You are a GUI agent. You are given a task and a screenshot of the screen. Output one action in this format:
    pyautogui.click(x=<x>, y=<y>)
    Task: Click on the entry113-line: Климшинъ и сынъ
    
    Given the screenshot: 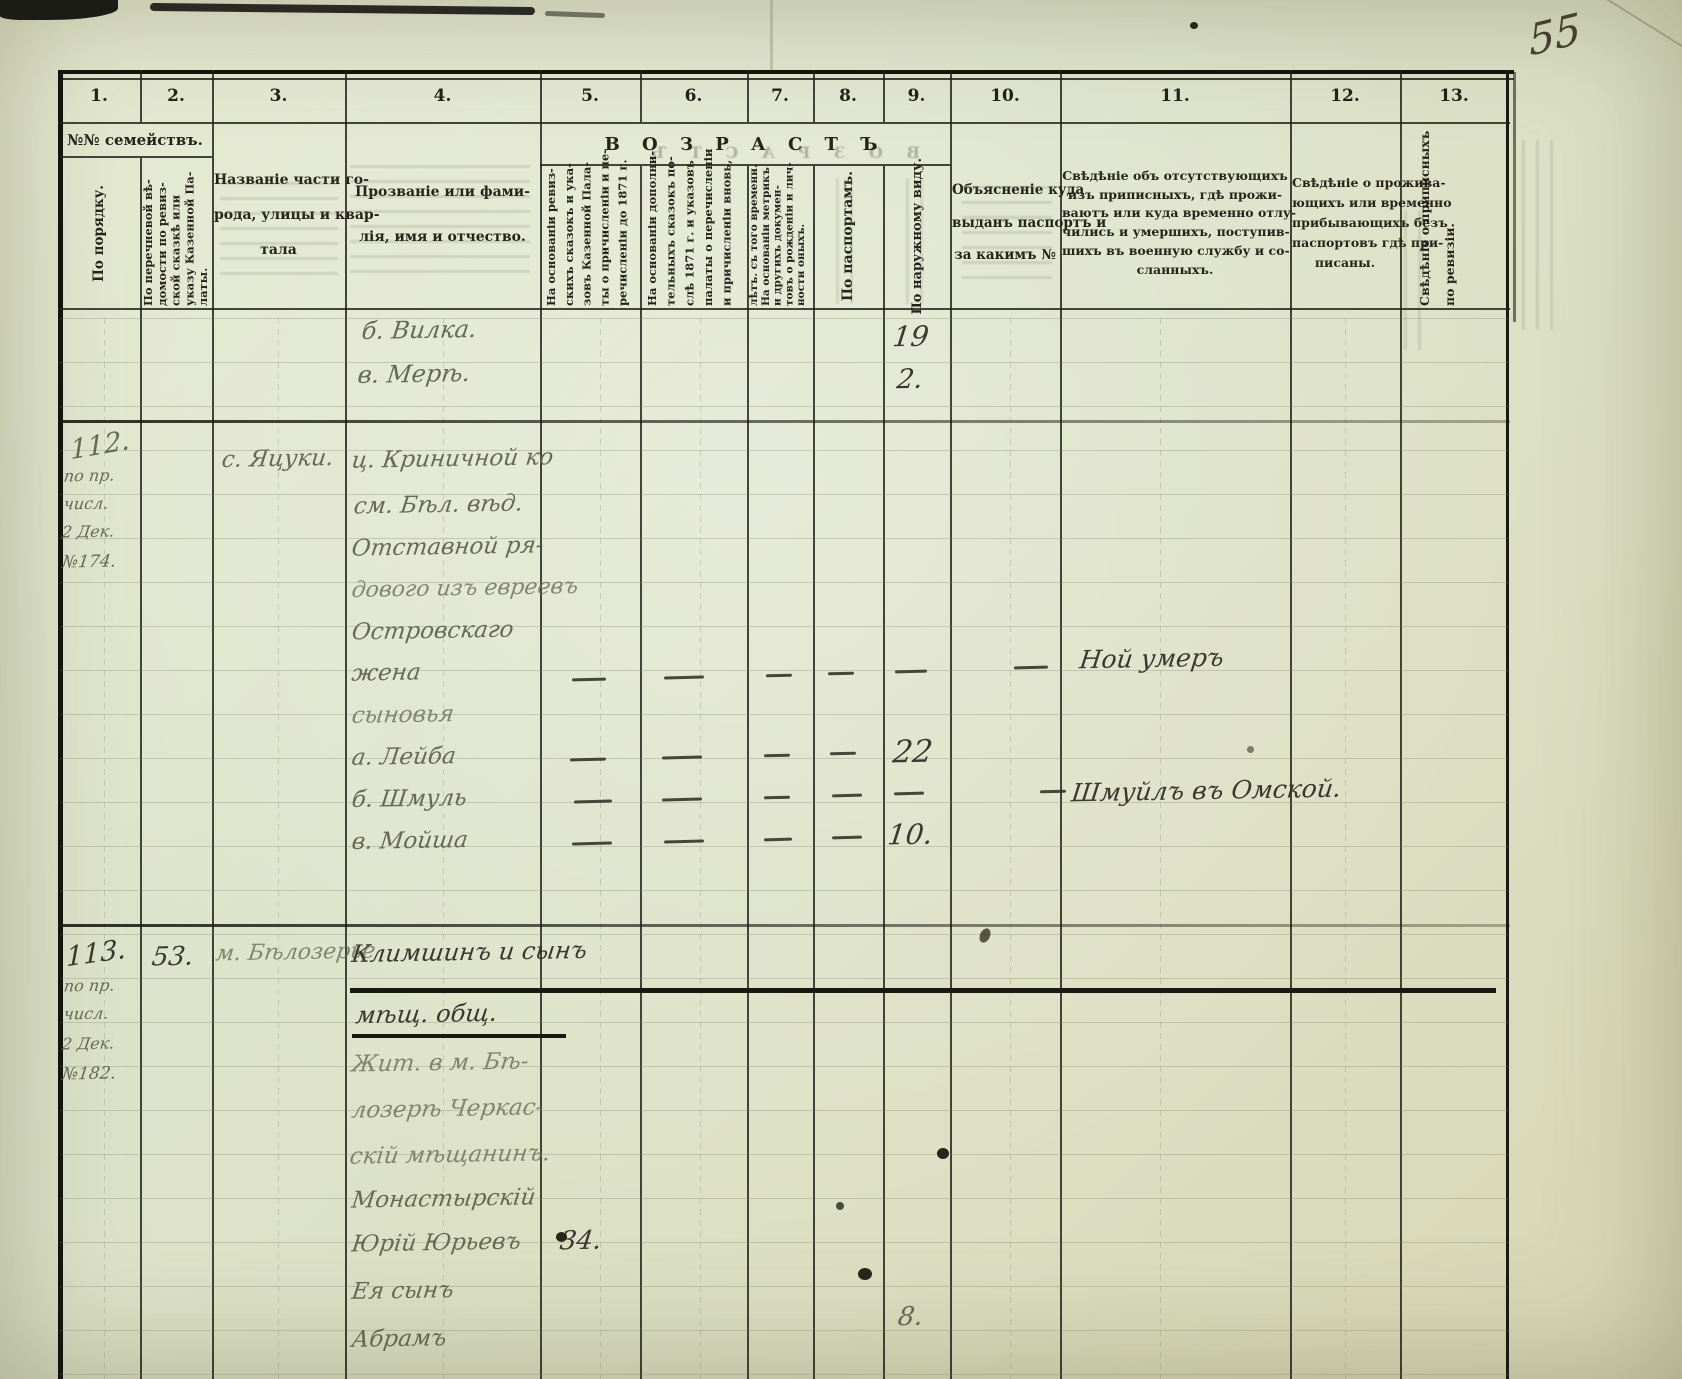 What is the action you would take?
    pyautogui.click(x=469, y=952)
    